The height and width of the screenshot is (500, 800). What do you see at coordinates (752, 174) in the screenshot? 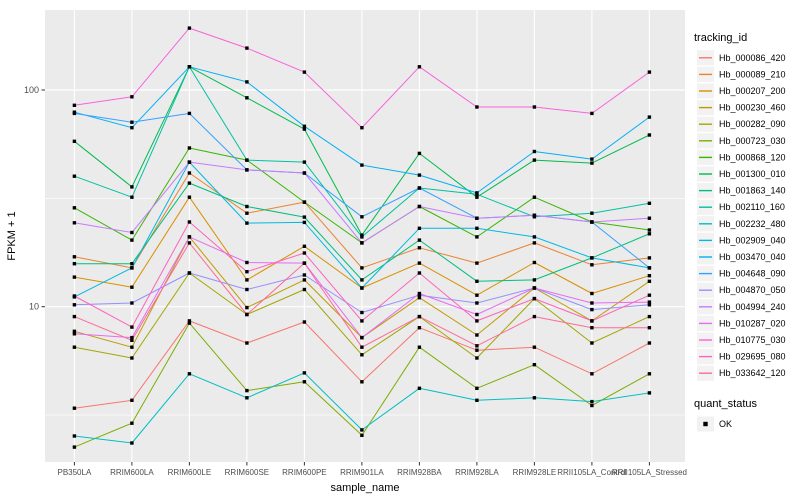
I see `legend-label: Hb_001300_010` at bounding box center [752, 174].